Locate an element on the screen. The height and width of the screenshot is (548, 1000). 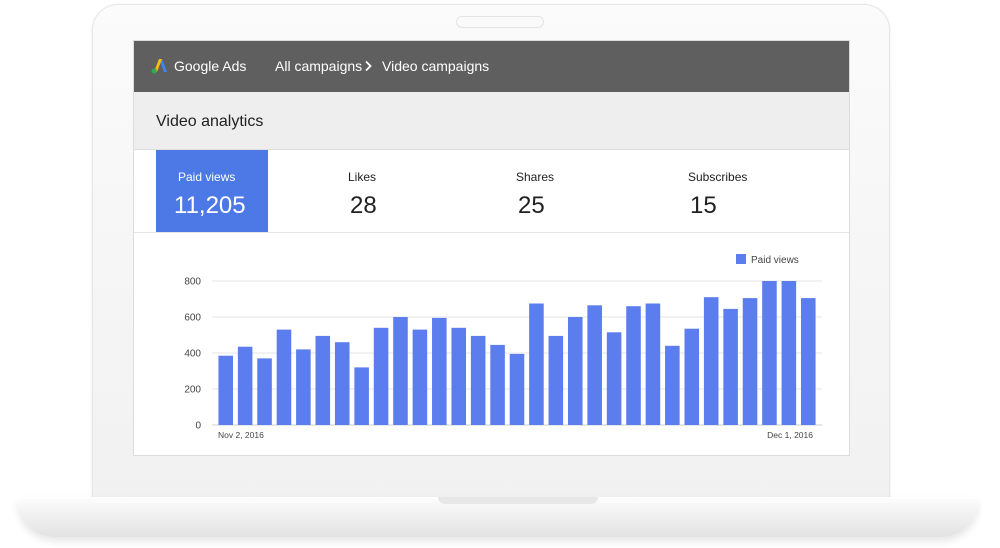
page-title: Video analytics is located at coordinates (210, 121).